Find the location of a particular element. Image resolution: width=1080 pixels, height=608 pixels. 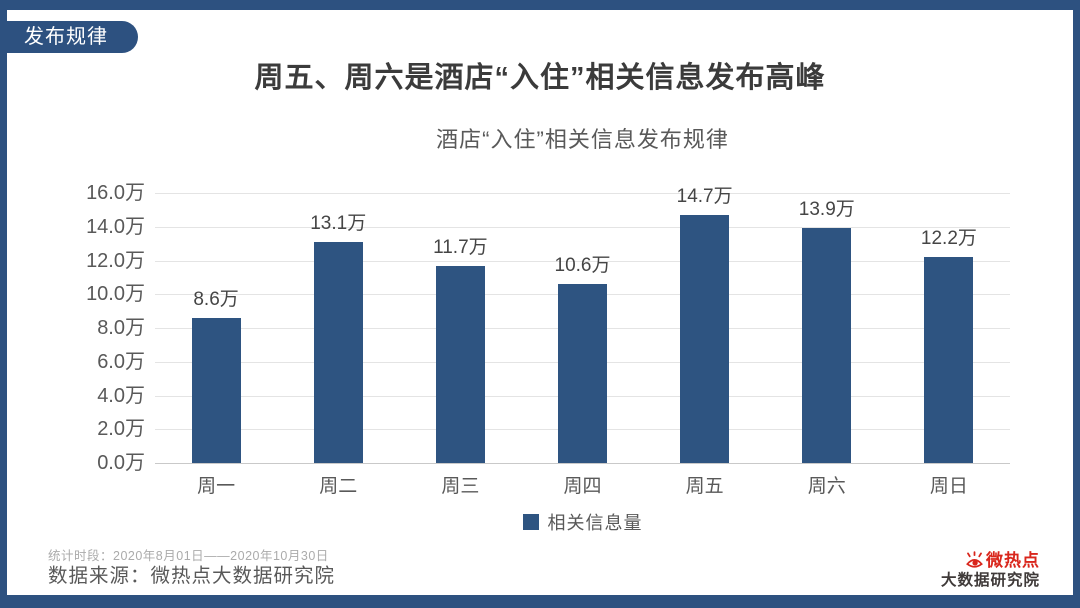

x-tick-label: 周四 is located at coordinates (582, 486).